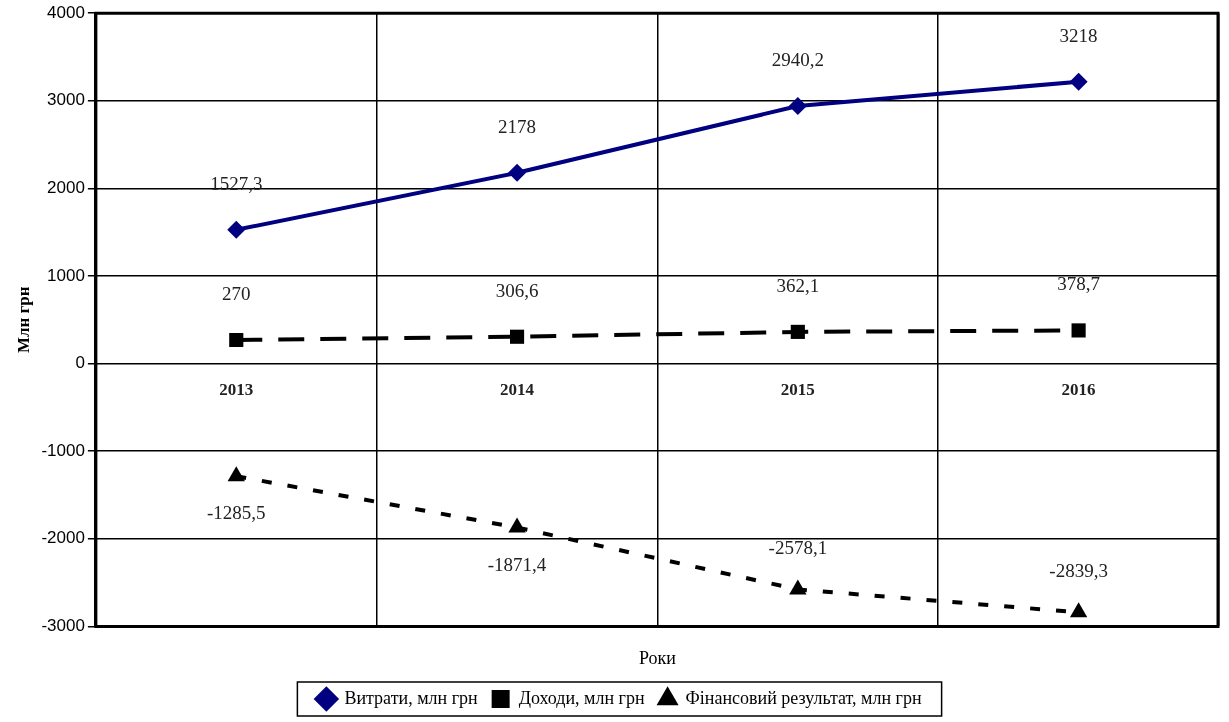  Describe the element at coordinates (80, 363) in the screenshot. I see `y-tick-label: 0` at that location.